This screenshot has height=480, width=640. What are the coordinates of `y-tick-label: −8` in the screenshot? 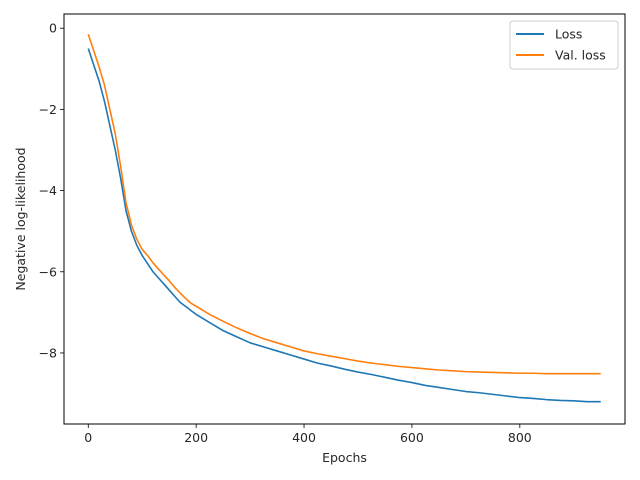 It's located at (48, 352).